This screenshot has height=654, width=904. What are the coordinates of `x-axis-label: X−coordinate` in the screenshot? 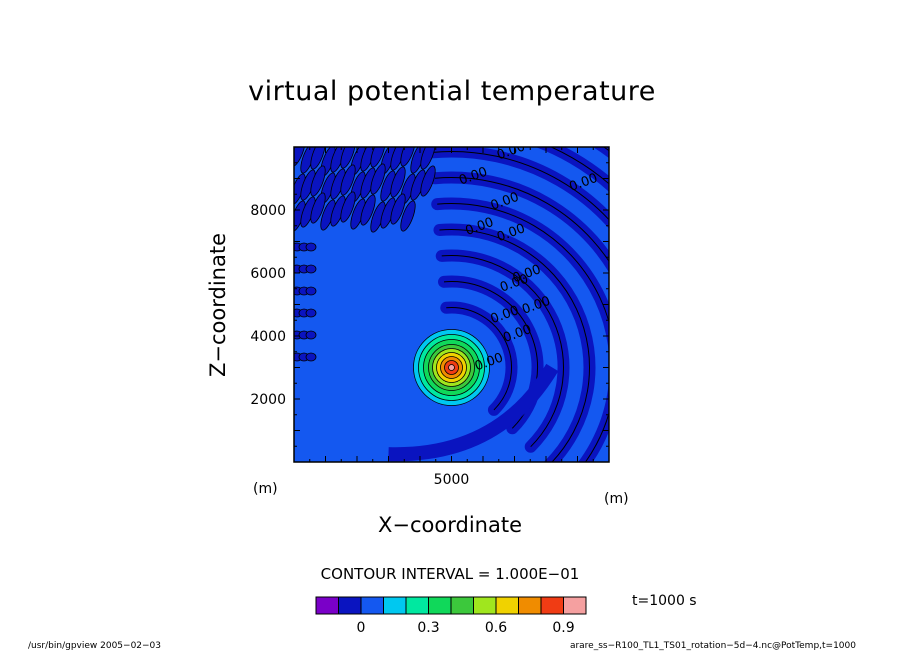 It's located at (450, 525).